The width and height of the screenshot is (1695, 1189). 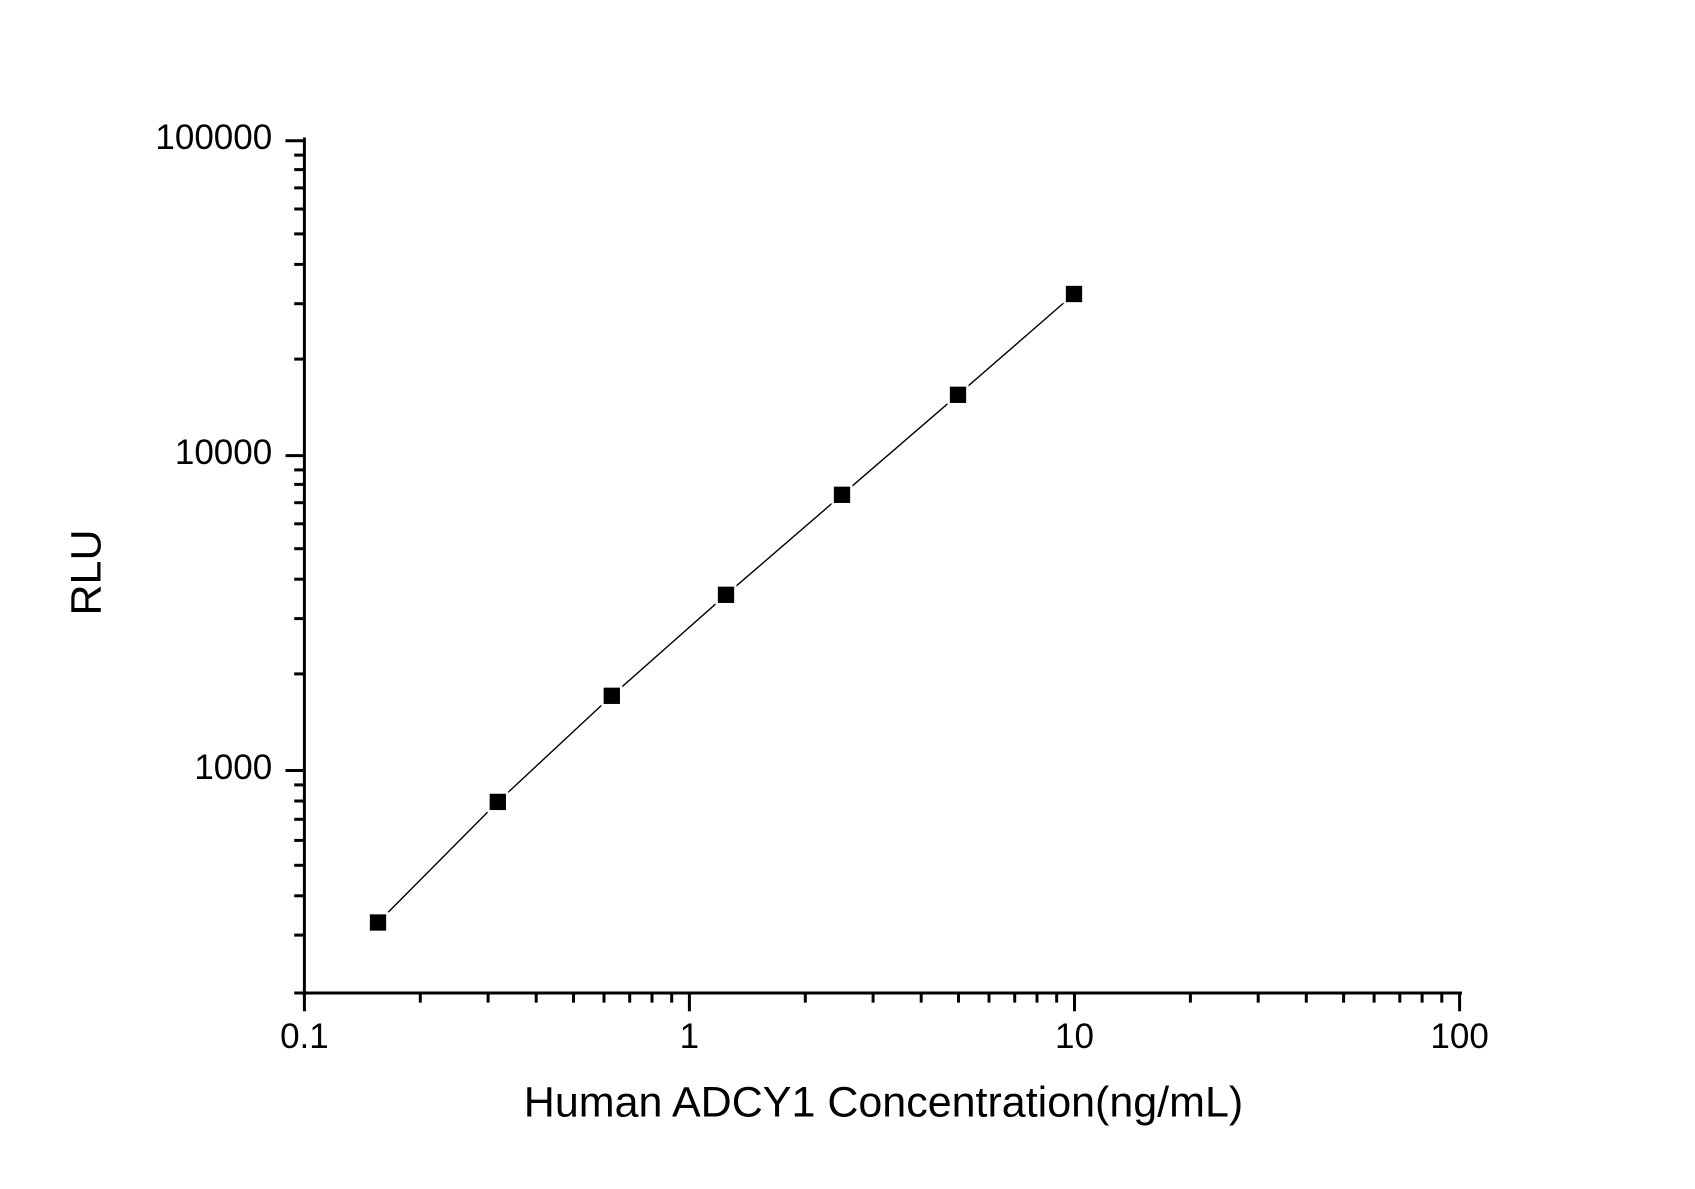 What do you see at coordinates (233, 767) in the screenshot?
I see `svg-text: 1000` at bounding box center [233, 767].